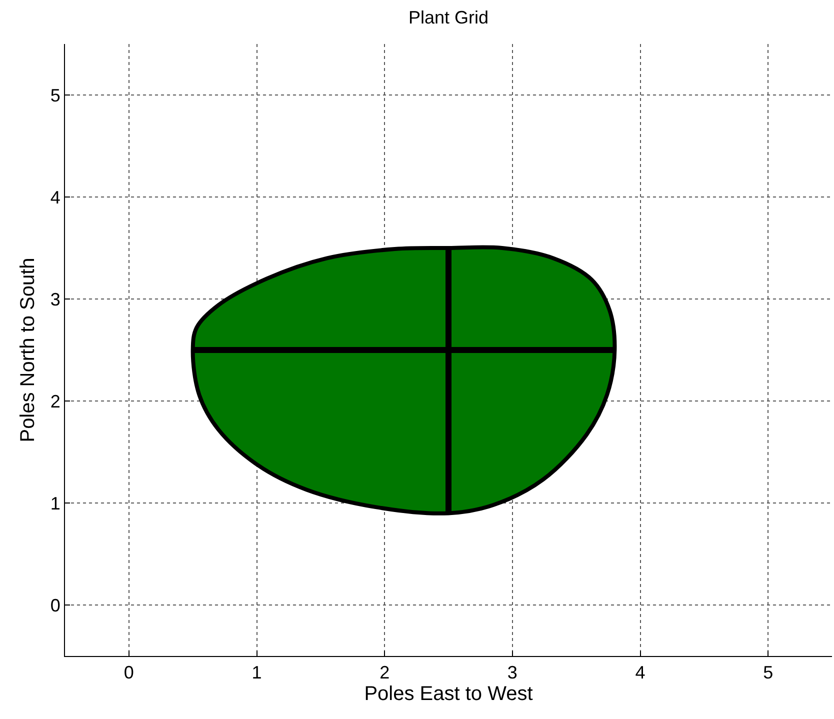 The height and width of the screenshot is (719, 834). I want to click on x-tick-label: 4, so click(640, 672).